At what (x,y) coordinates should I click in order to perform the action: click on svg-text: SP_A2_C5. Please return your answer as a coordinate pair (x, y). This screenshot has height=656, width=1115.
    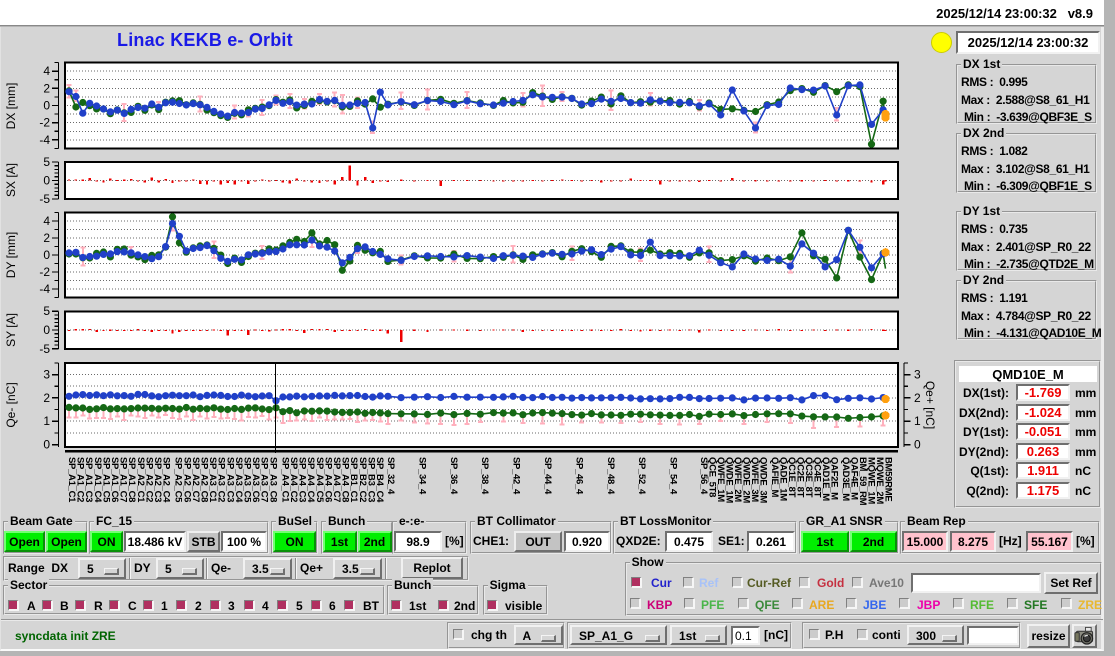
    Looking at the image, I should click on (178, 480).